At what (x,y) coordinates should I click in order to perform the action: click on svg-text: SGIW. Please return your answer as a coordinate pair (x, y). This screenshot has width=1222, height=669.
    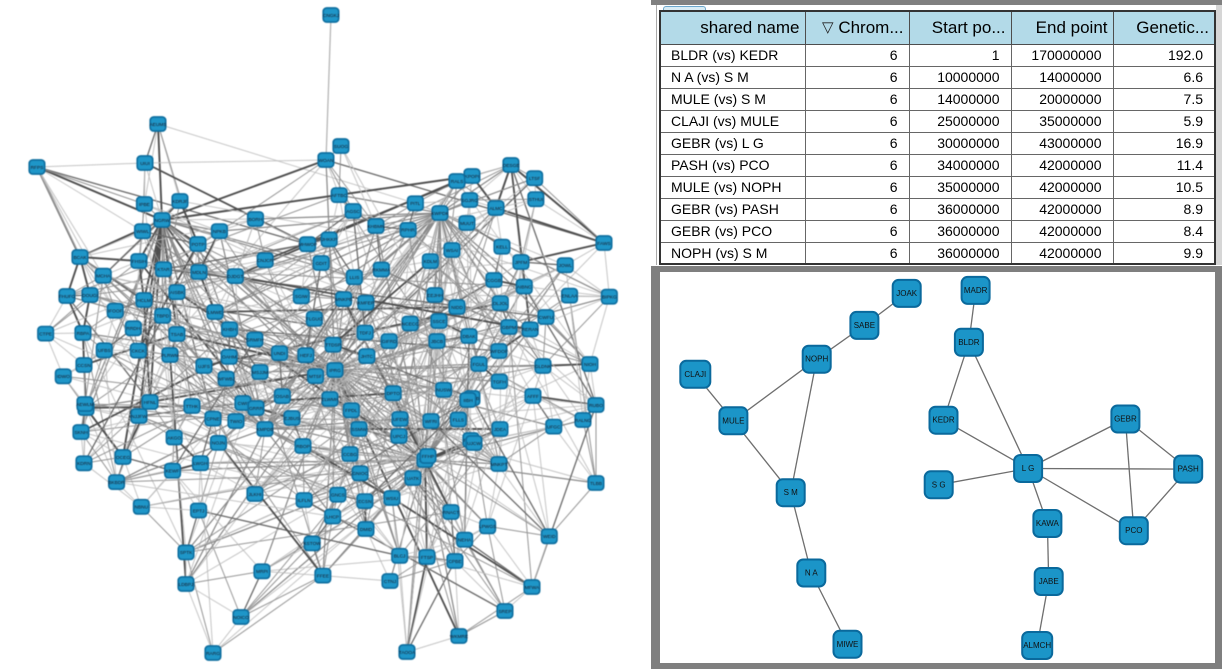
    Looking at the image, I should click on (301, 297).